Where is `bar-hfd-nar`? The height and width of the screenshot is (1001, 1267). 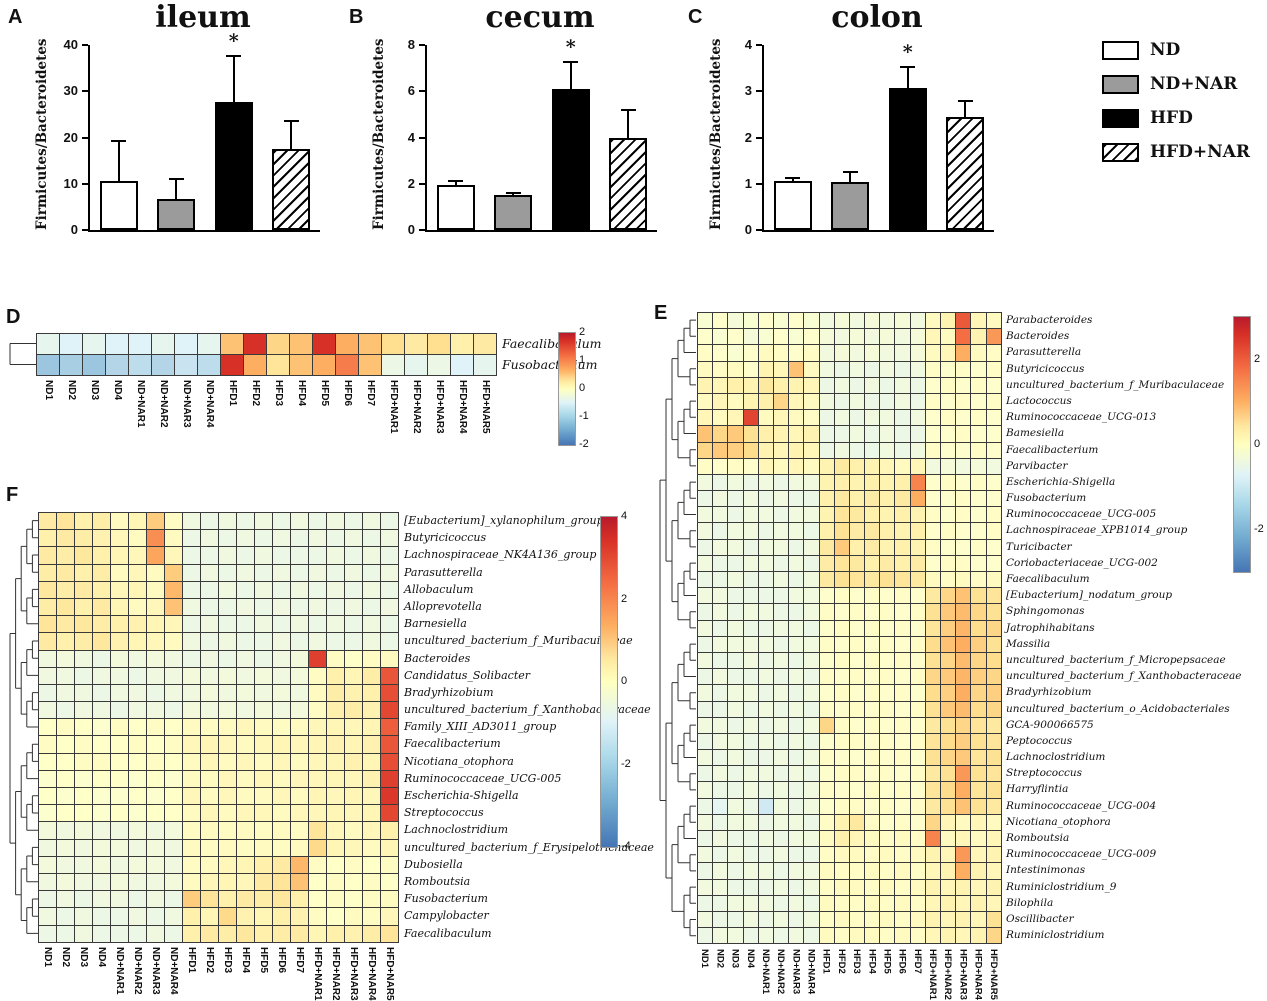 bar-hfd-nar is located at coordinates (965, 173).